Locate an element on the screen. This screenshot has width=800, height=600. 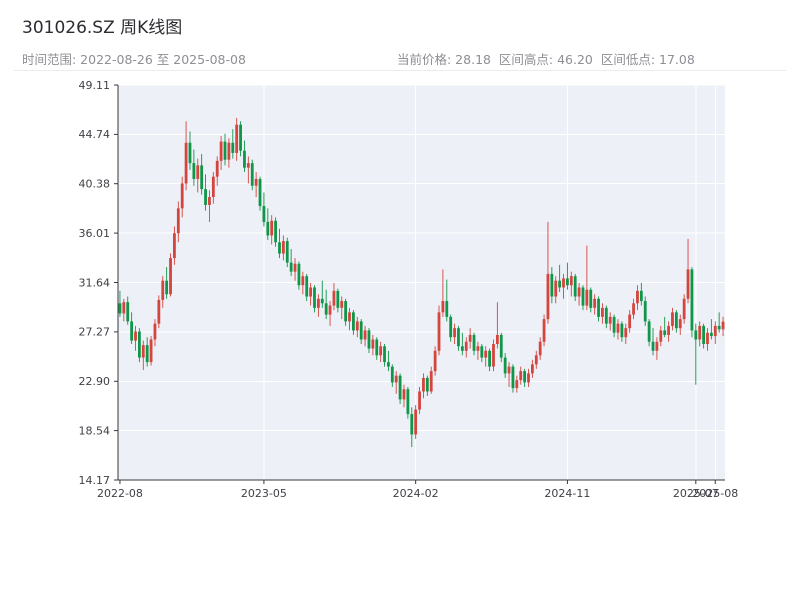
y-tick-label: 36.01 is located at coordinates (95, 233).